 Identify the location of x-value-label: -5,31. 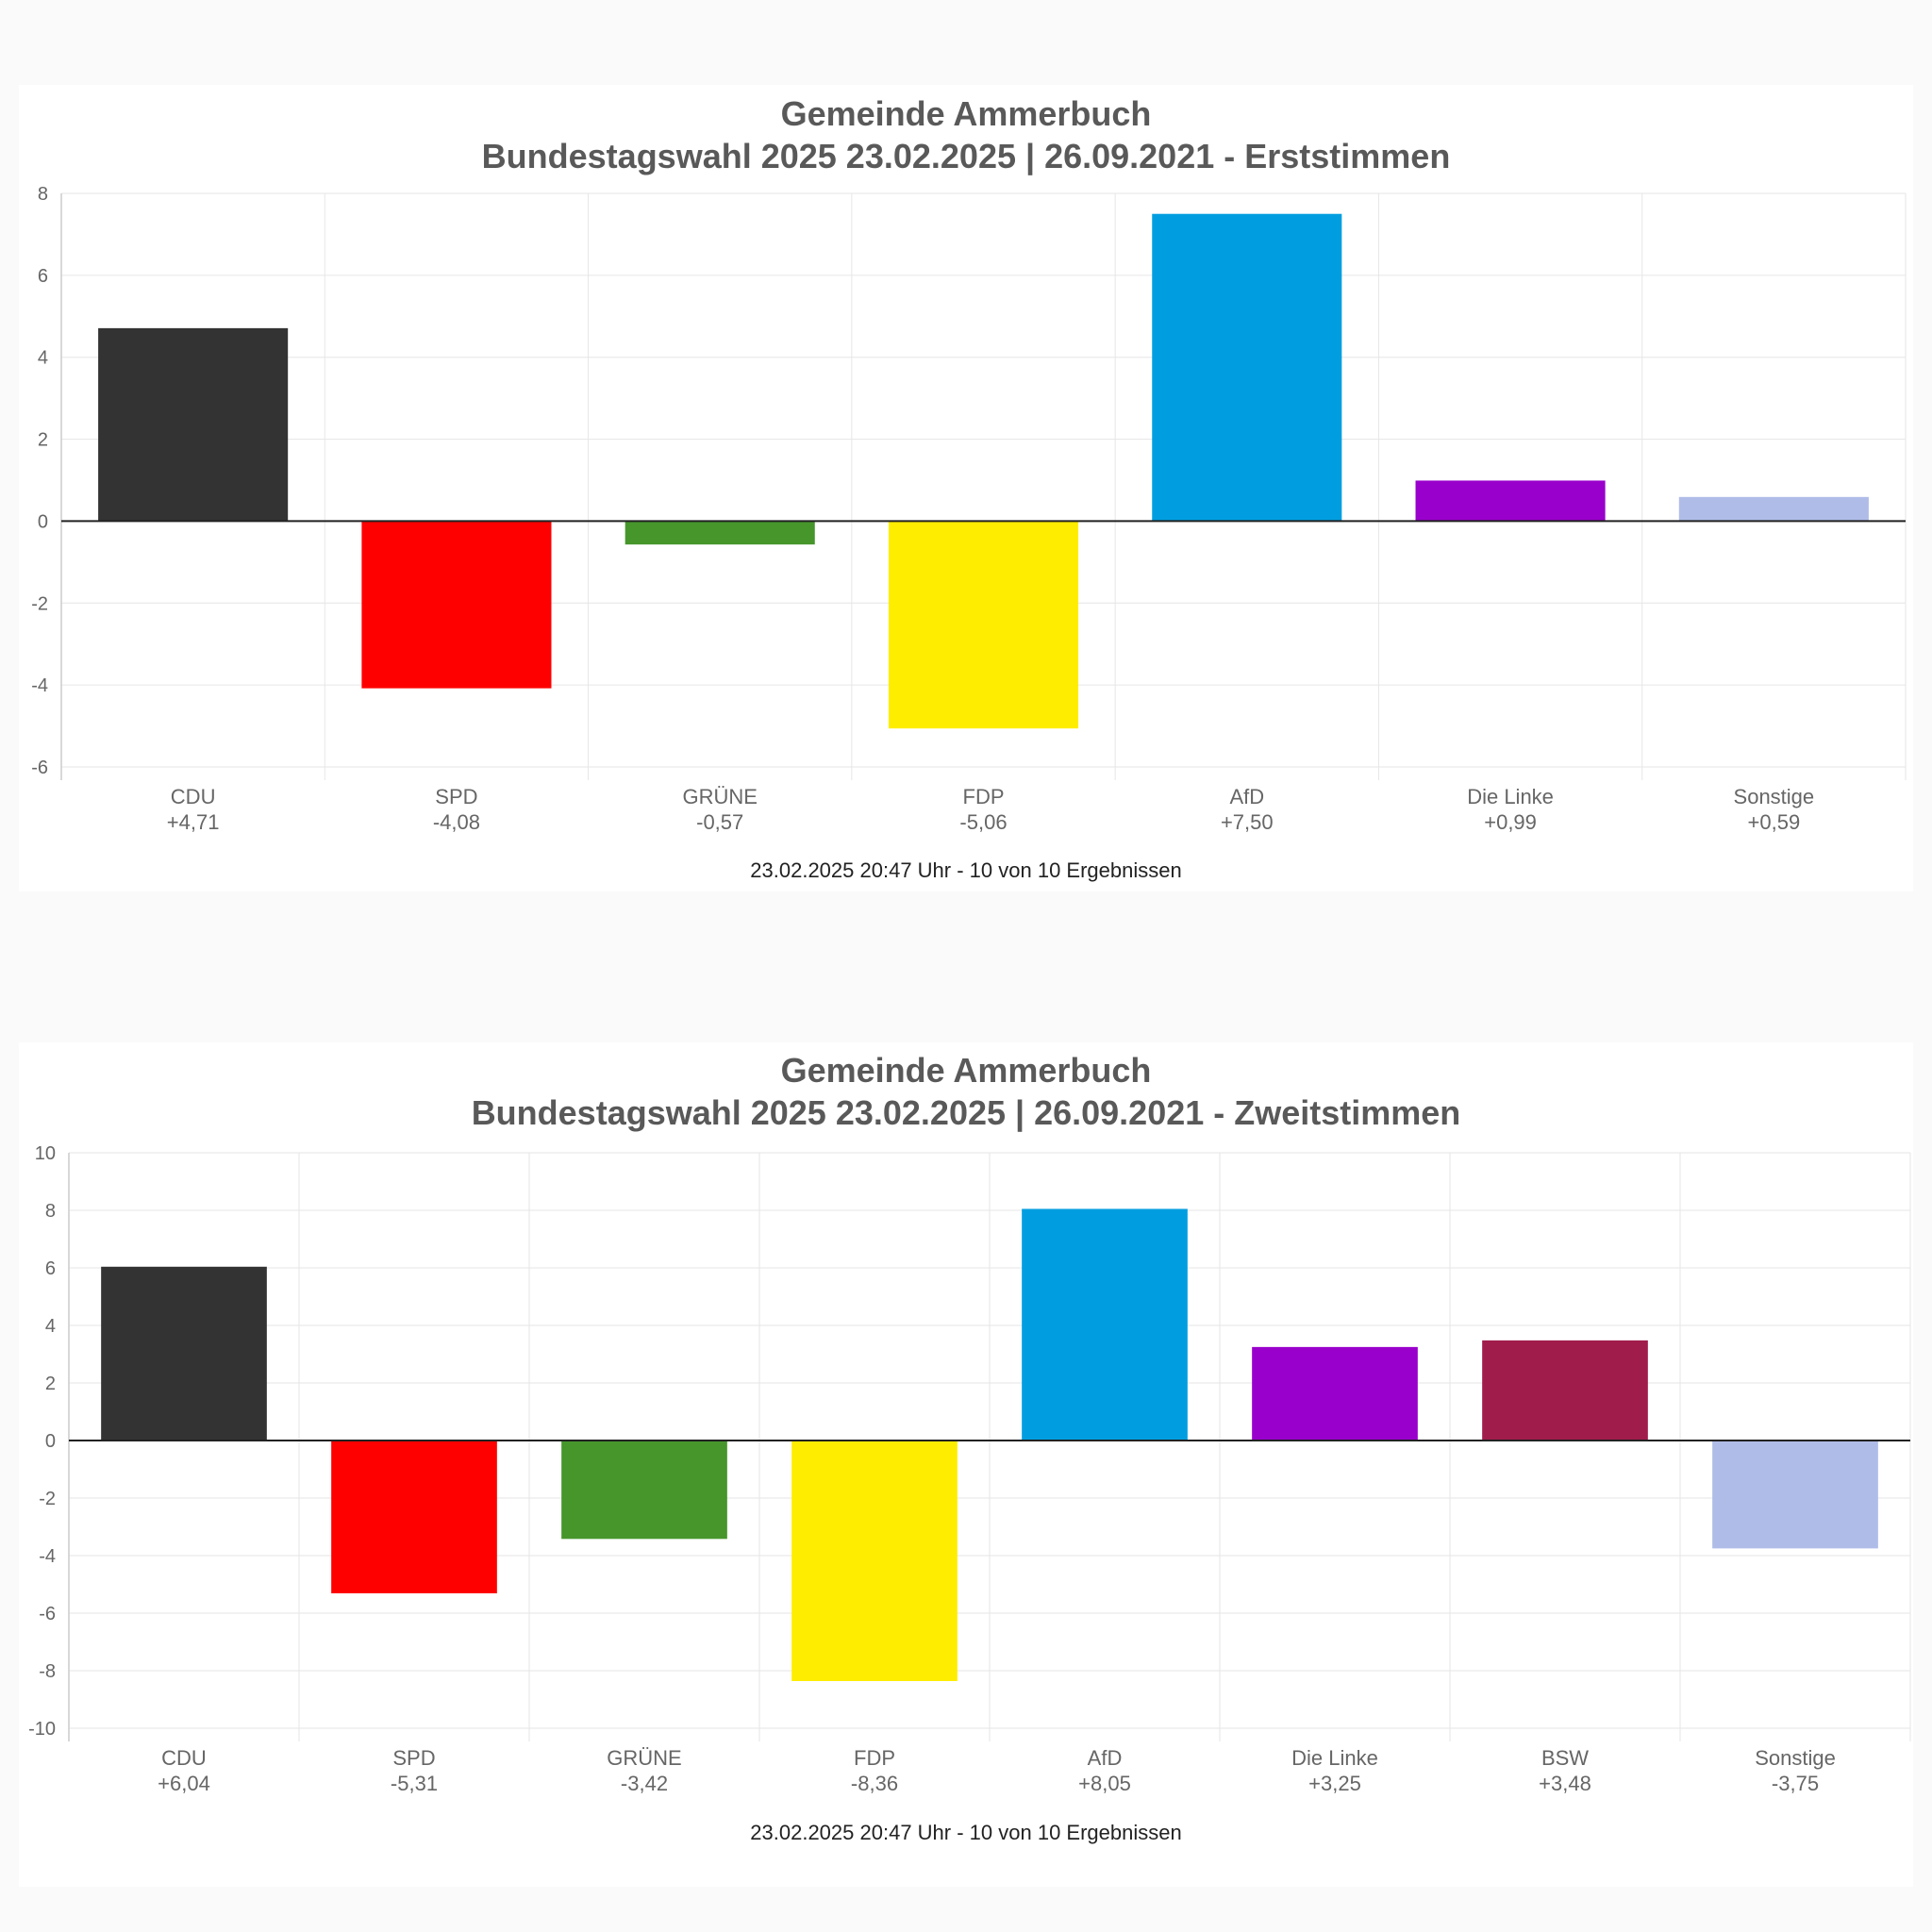
(415, 1784).